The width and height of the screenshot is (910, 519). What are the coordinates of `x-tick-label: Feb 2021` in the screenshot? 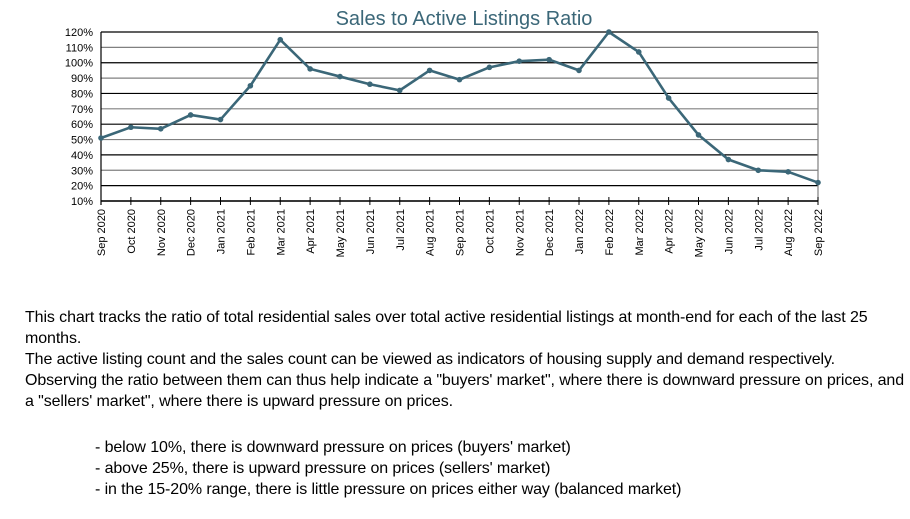 It's located at (251, 232).